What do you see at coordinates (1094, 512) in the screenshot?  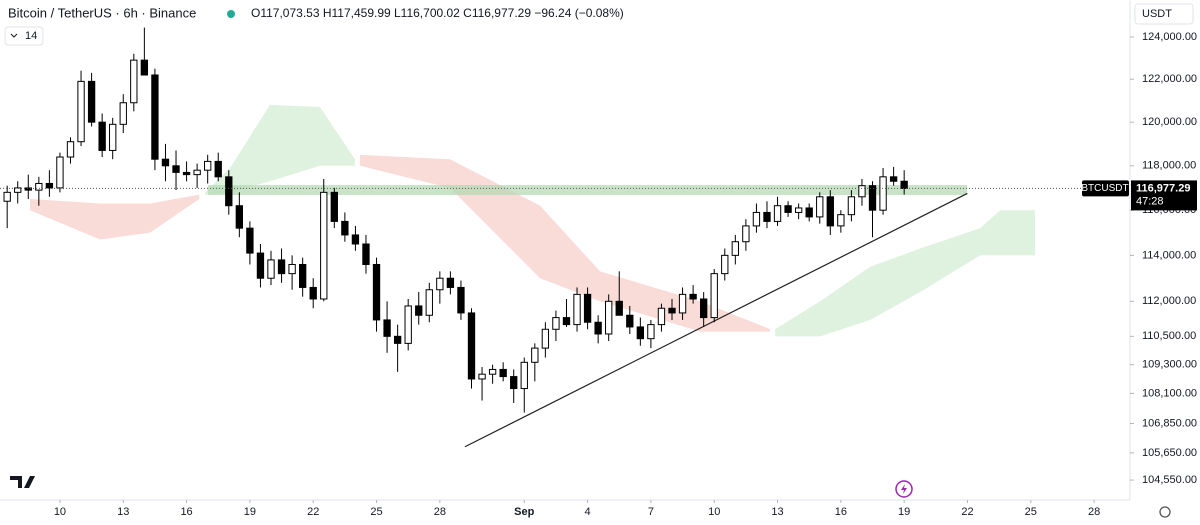 I see `x-tick-label: 28` at bounding box center [1094, 512].